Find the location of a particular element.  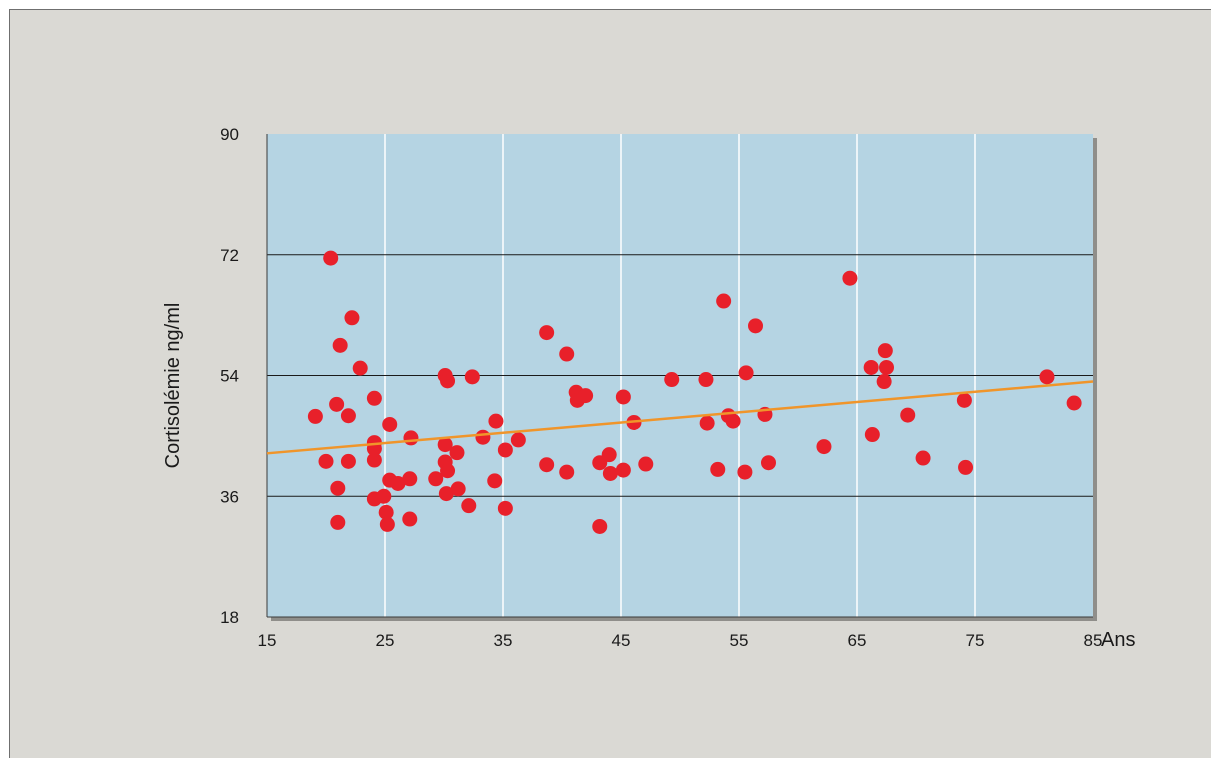

trend-line-group is located at coordinates (680, 417).